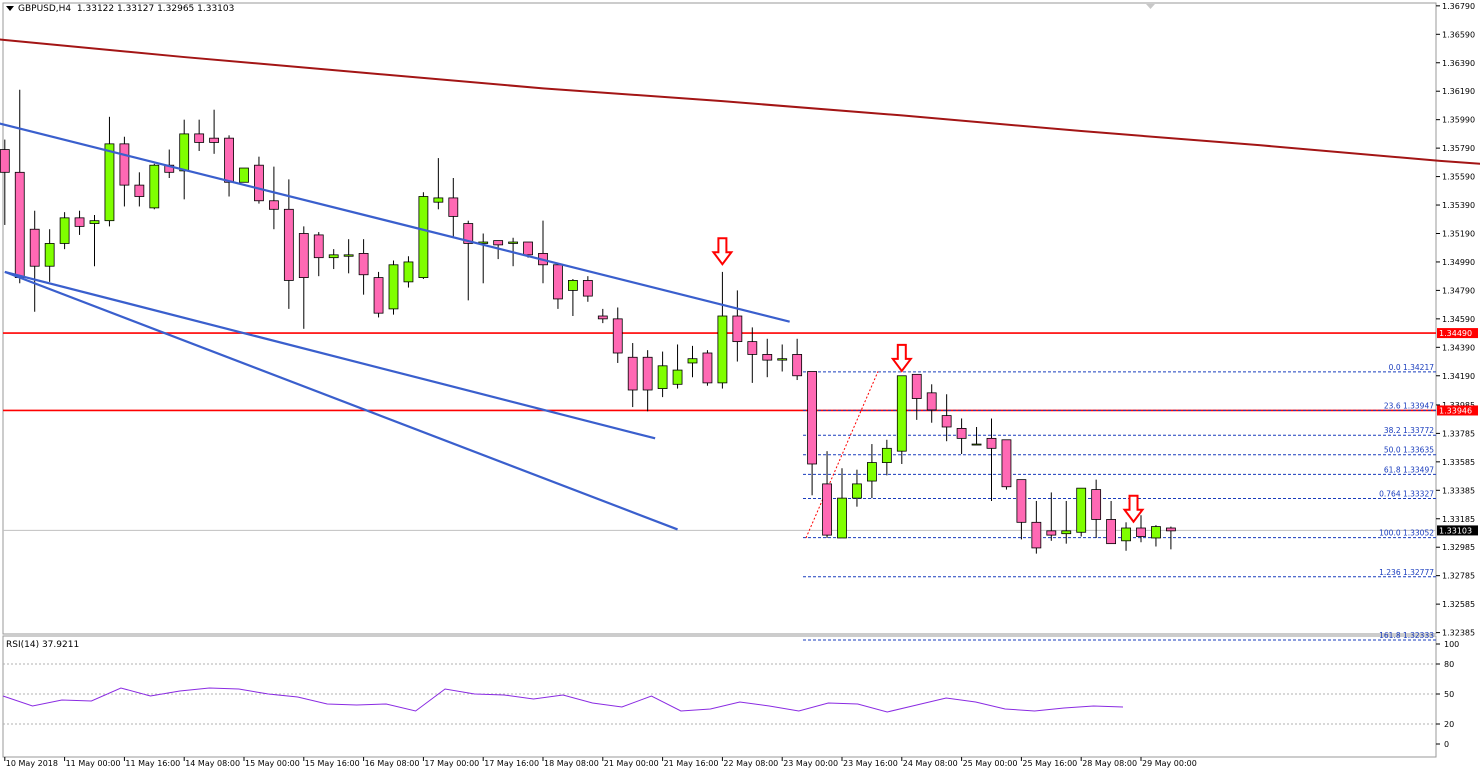 The width and height of the screenshot is (1480, 772). Describe the element at coordinates (1458, 233) in the screenshot. I see `price-tick-label: 1.35190` at that location.